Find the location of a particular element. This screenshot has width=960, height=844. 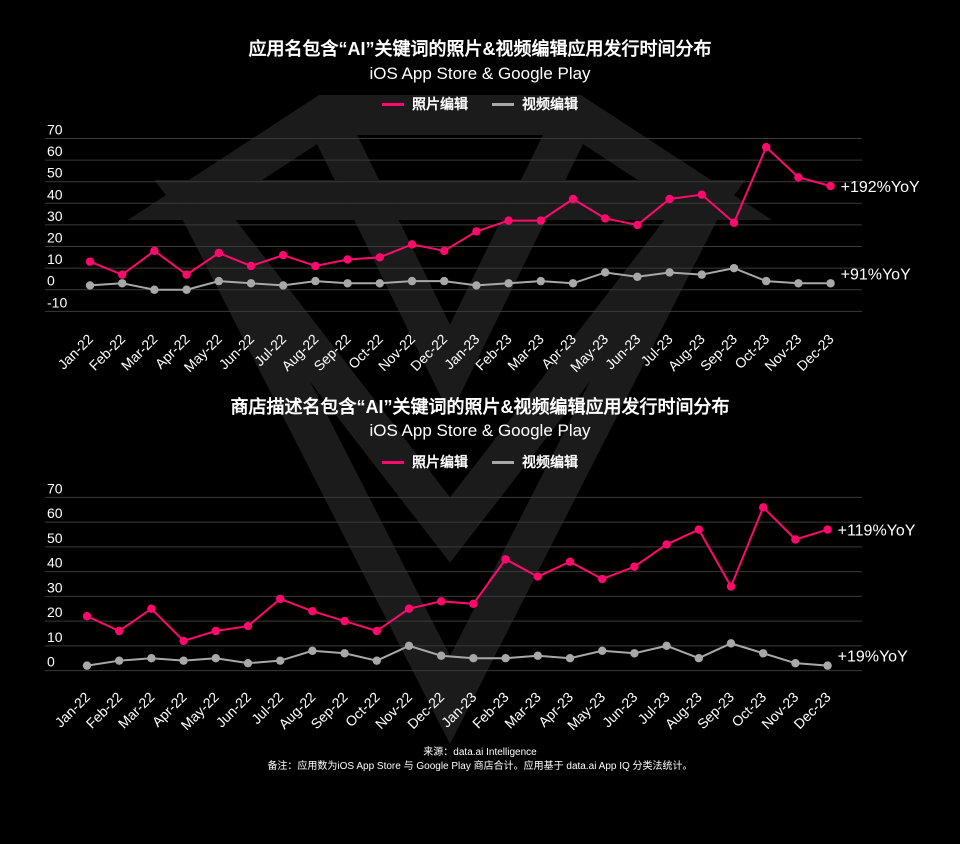

chart-2-legend: 照片编辑 视频编辑 is located at coordinates (480, 462).